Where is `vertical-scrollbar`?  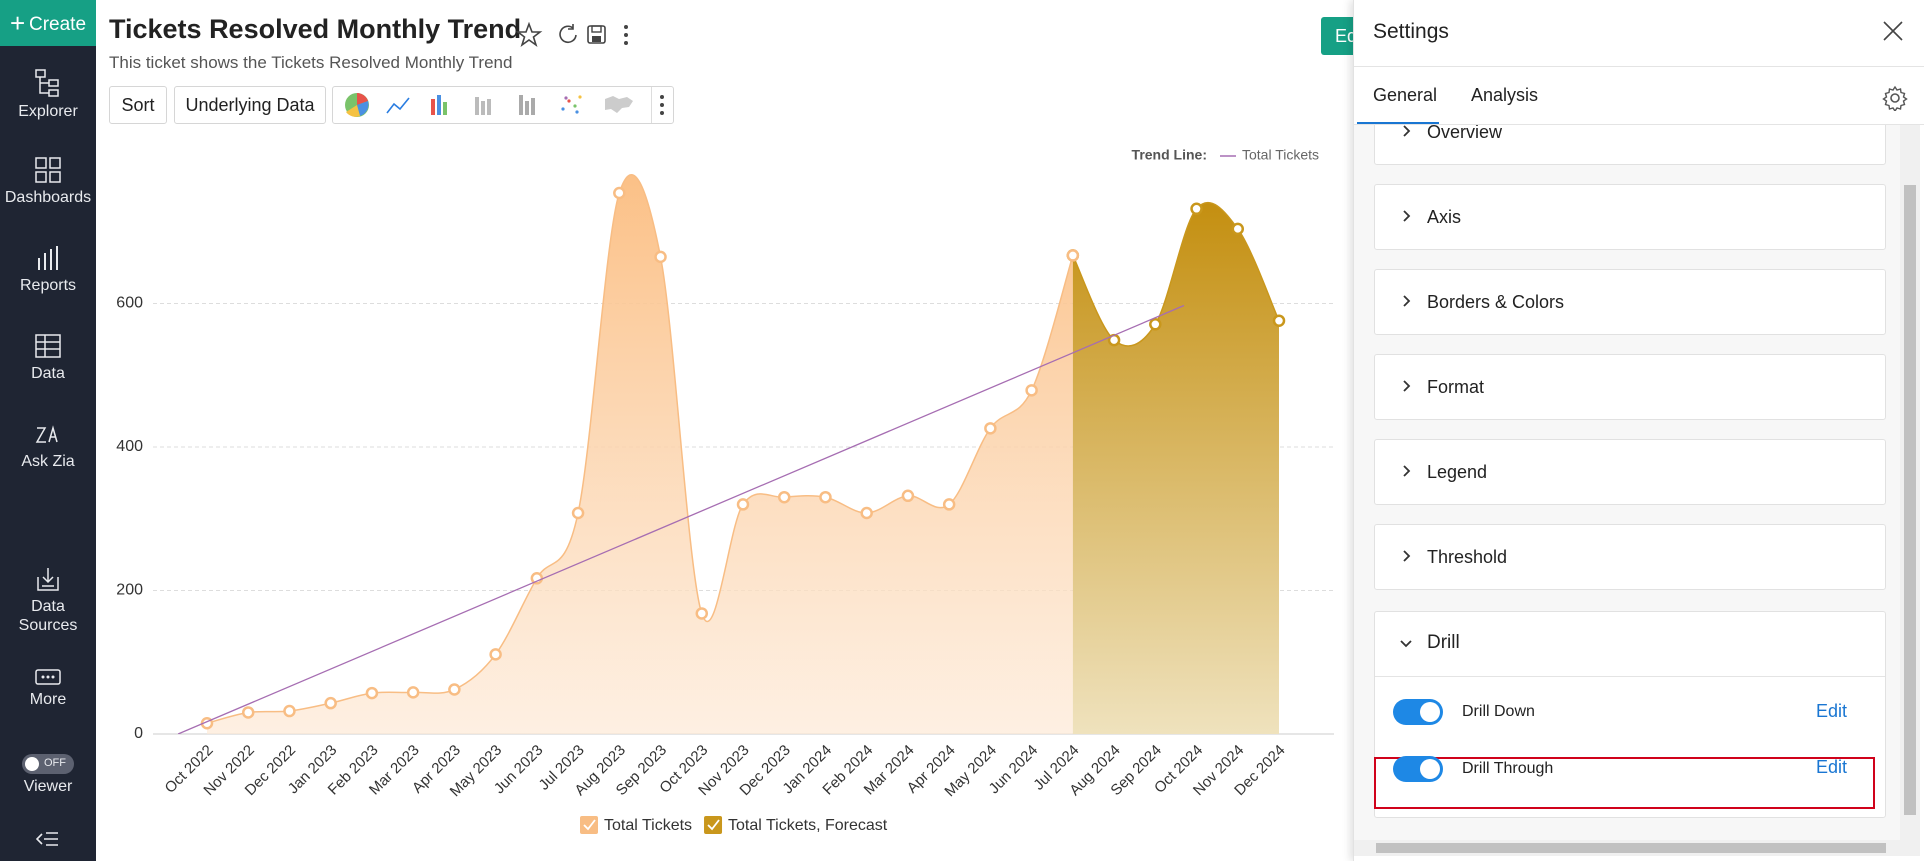
vertical-scrollbar is located at coordinates (1910, 482).